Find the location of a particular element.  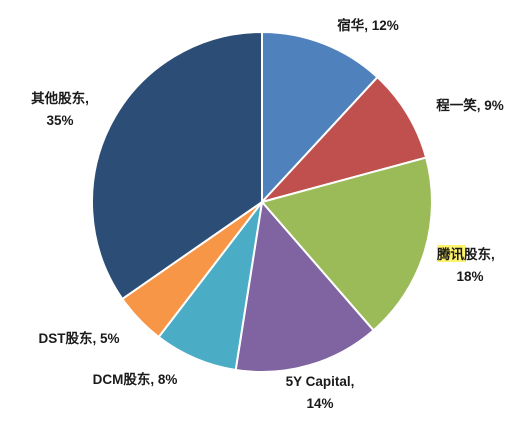

slice-label-dcm: DCM股东, 8% is located at coordinates (135, 379).